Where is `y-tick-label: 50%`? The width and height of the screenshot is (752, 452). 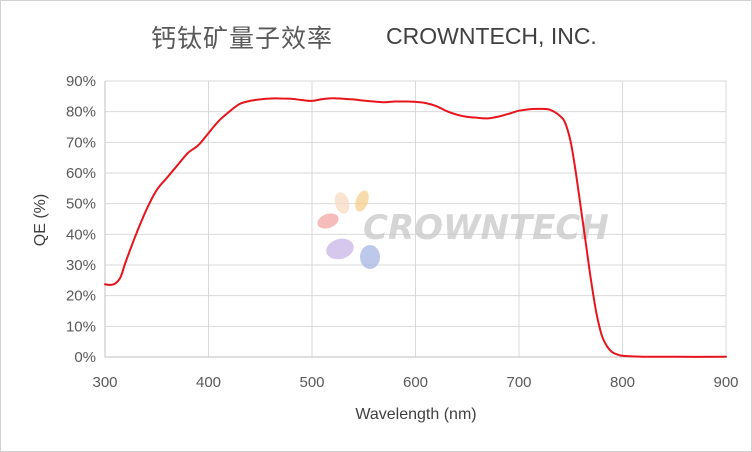 y-tick-label: 50% is located at coordinates (81, 204).